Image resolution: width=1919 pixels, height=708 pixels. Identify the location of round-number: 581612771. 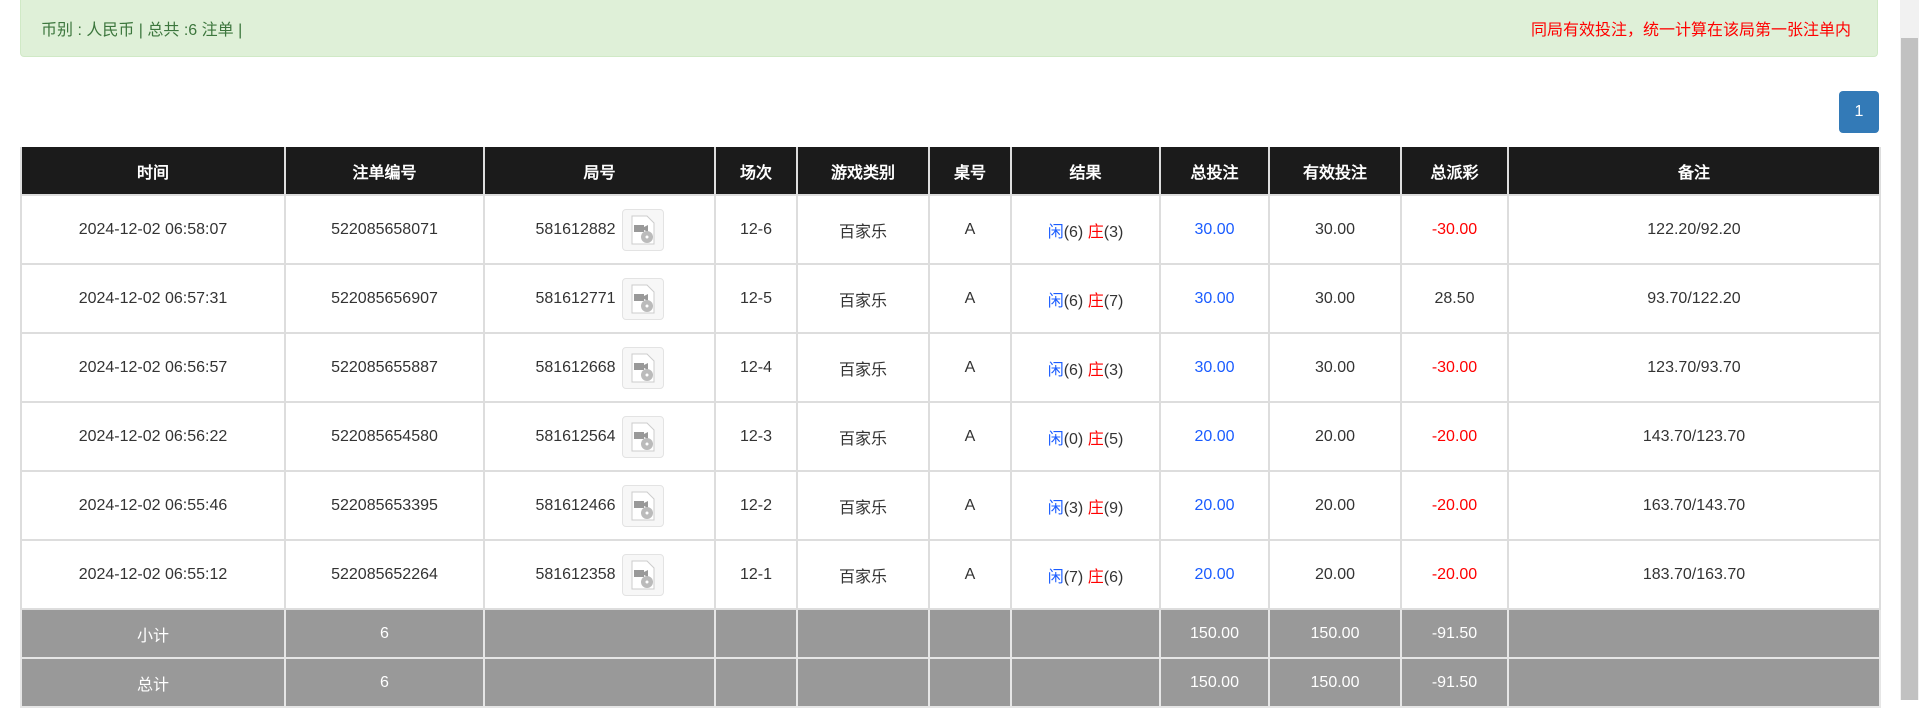
(575, 298).